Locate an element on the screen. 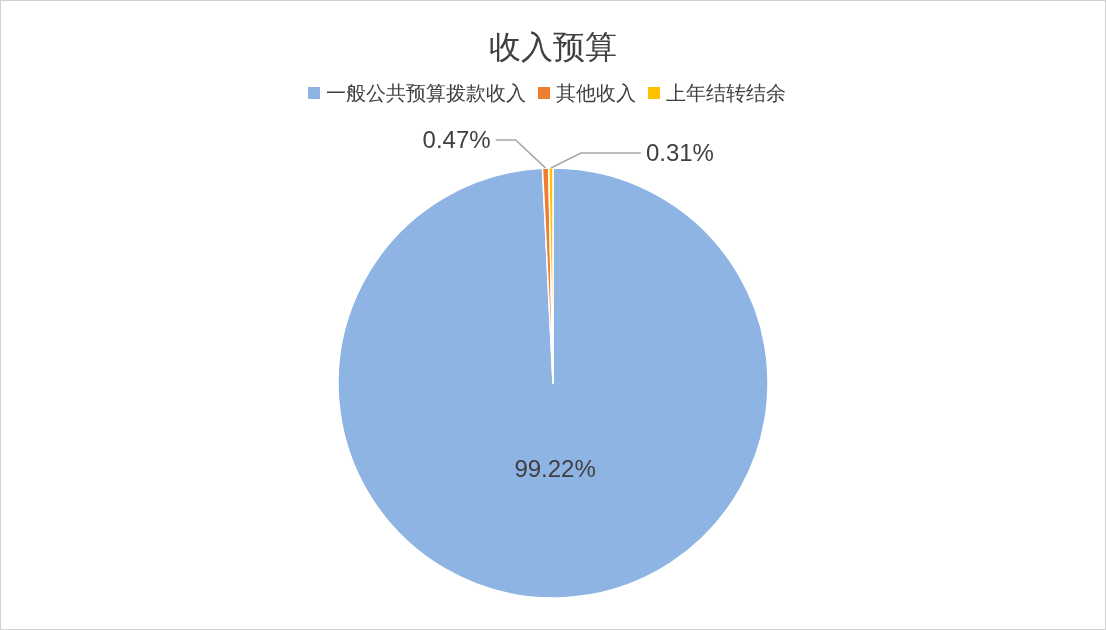 The height and width of the screenshot is (630, 1106). legend-label: 上年结转结余 is located at coordinates (726, 93).